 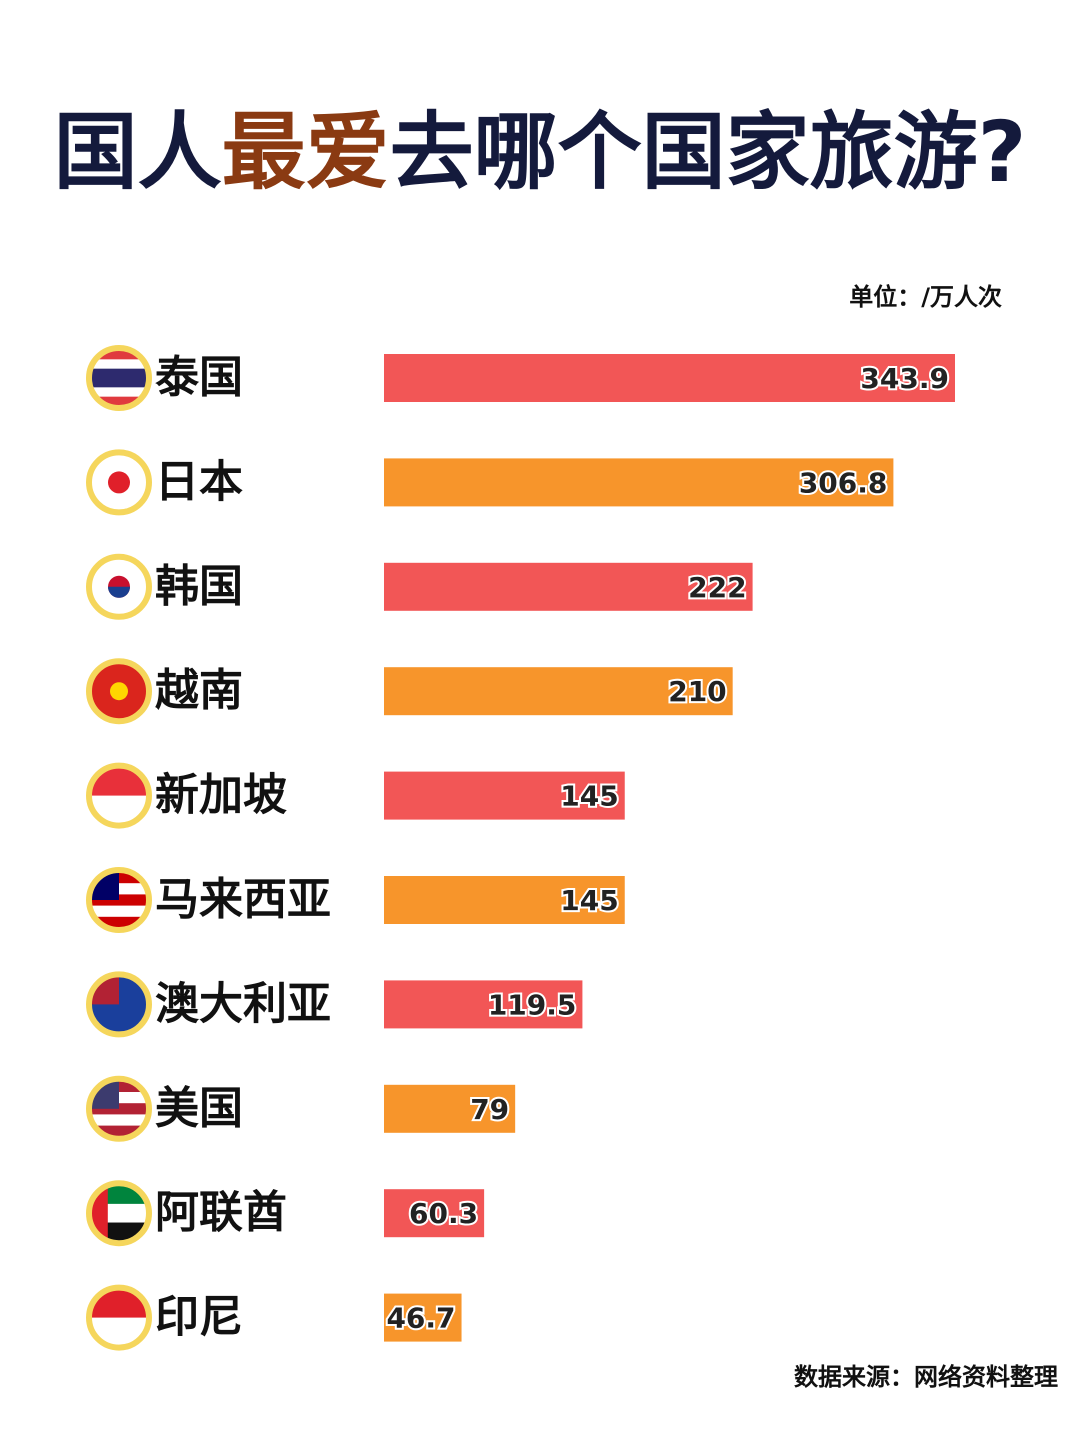 I want to click on category-label: 美国, so click(x=199, y=1108).